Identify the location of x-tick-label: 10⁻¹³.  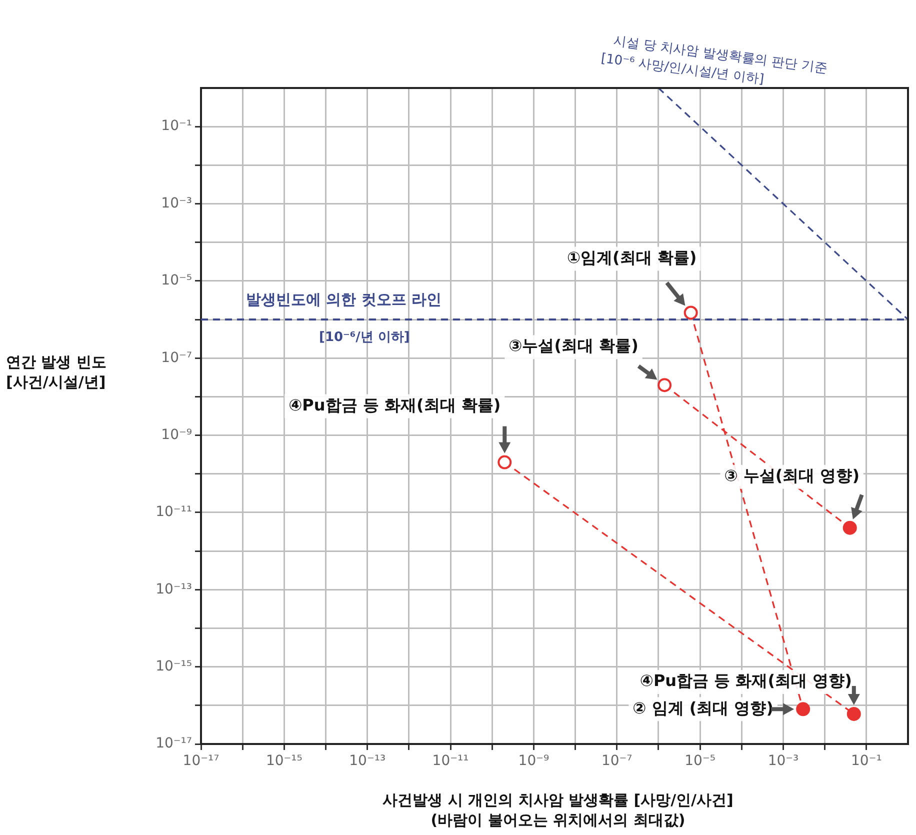
(367, 761).